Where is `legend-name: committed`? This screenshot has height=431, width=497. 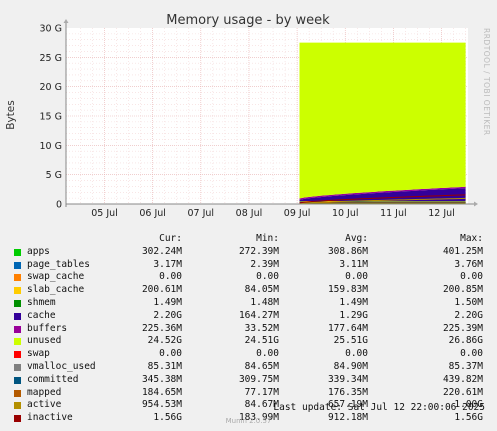 legend-name: committed is located at coordinates (53, 379).